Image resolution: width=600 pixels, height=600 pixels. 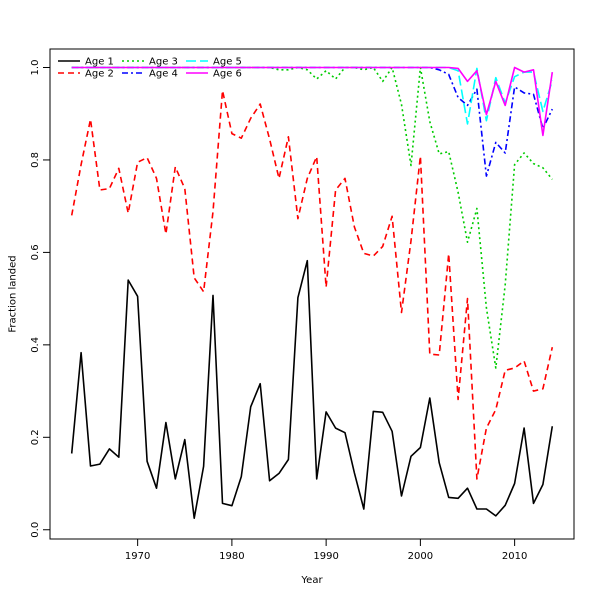 I want to click on y-tick-label: 0.0, so click(x=35, y=530).